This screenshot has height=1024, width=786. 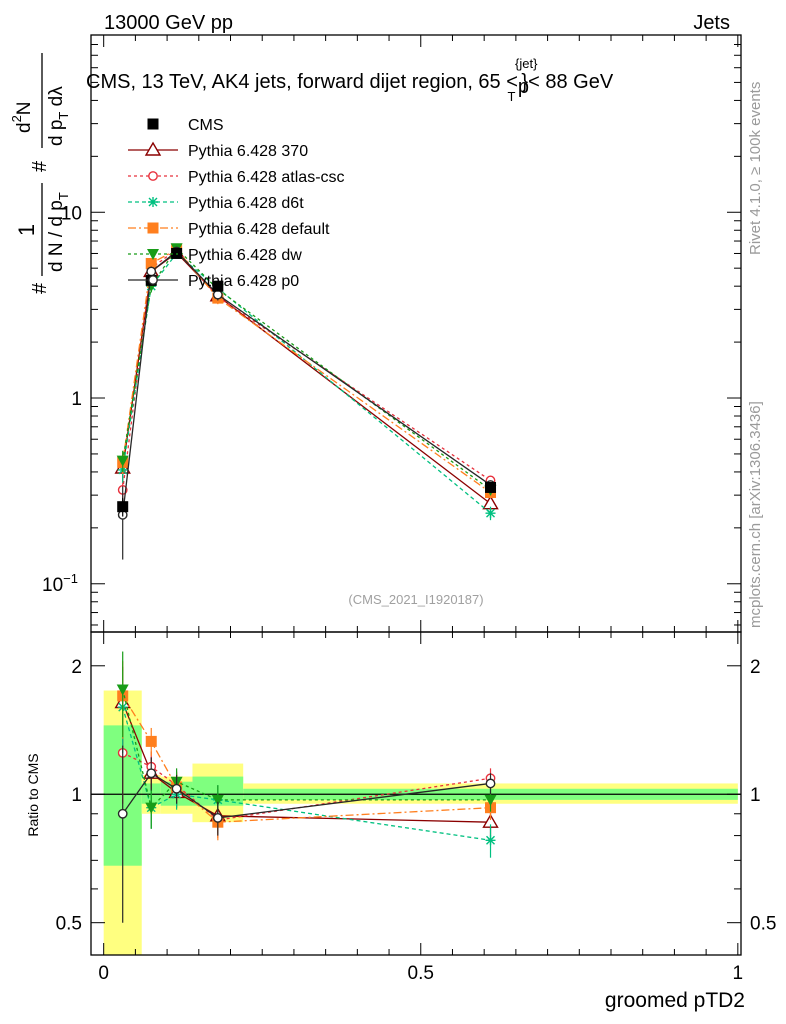 What do you see at coordinates (246, 203) in the screenshot?
I see `legend-label: Pythia 6.428 d6t` at bounding box center [246, 203].